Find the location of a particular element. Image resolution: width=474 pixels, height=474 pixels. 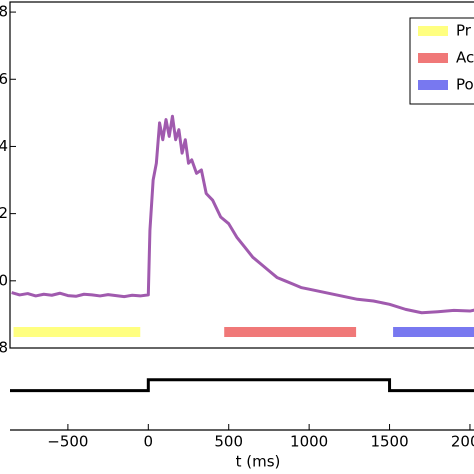

x-tick-label: 0 is located at coordinates (149, 442).